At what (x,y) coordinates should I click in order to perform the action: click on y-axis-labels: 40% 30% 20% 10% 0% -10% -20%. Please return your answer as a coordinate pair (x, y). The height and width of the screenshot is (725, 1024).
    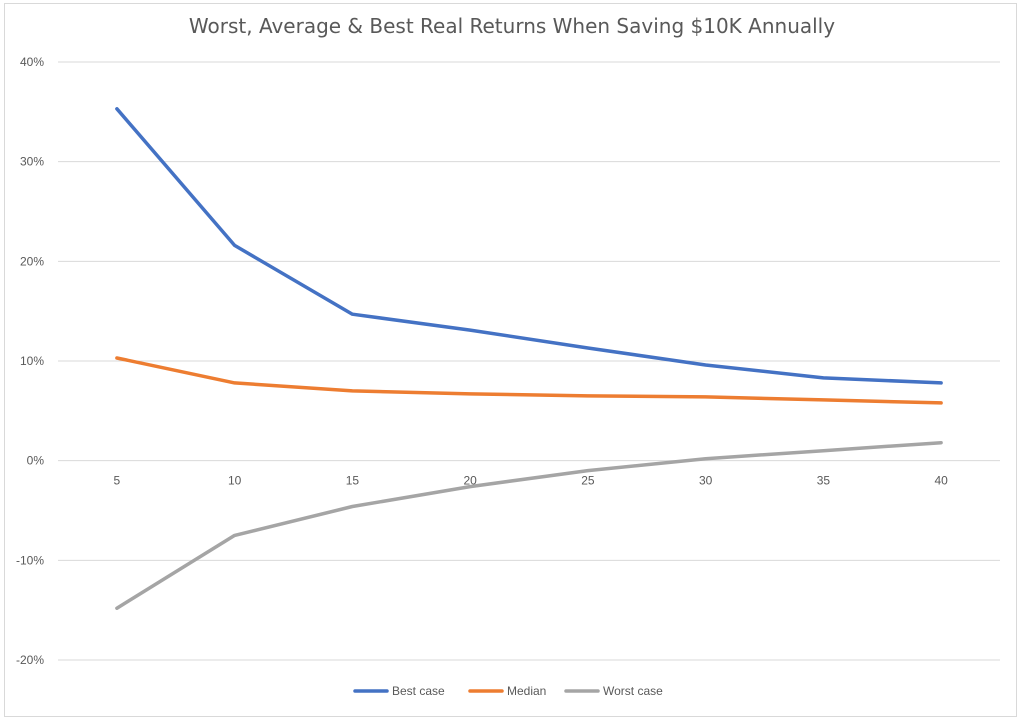
    Looking at the image, I should click on (30, 361).